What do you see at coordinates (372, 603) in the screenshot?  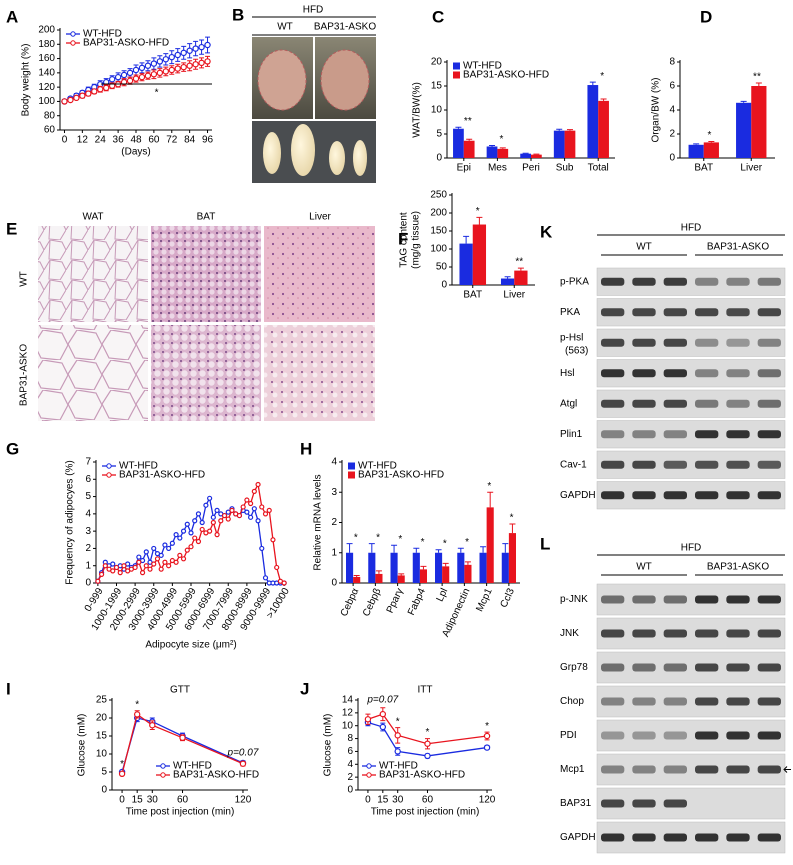 I see `x-tick-label: Cebpβ` at bounding box center [372, 603].